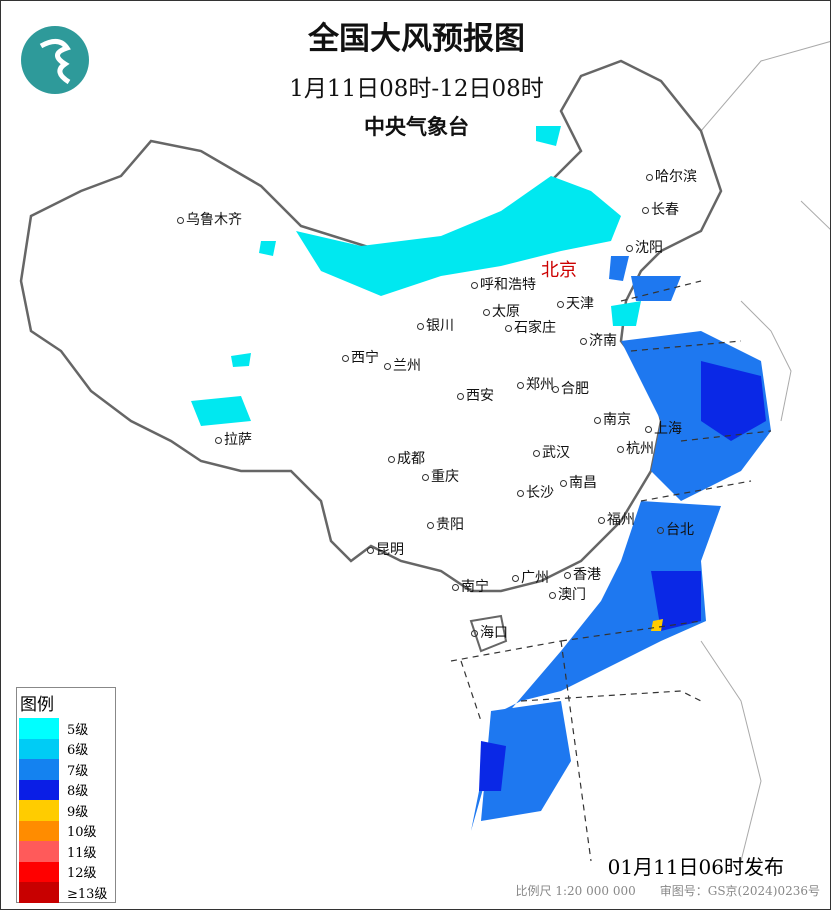 The width and height of the screenshot is (831, 910). Describe the element at coordinates (616, 519) in the screenshot. I see `city-label: 福州` at that location.